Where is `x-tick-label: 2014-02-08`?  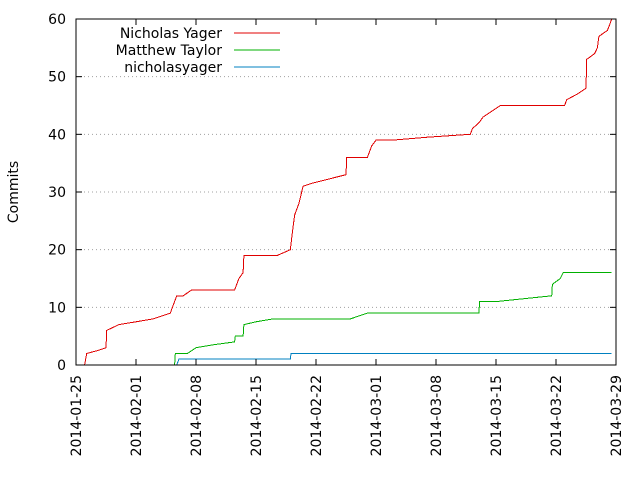
x-tick-label: 2014-02-08 is located at coordinates (197, 415).